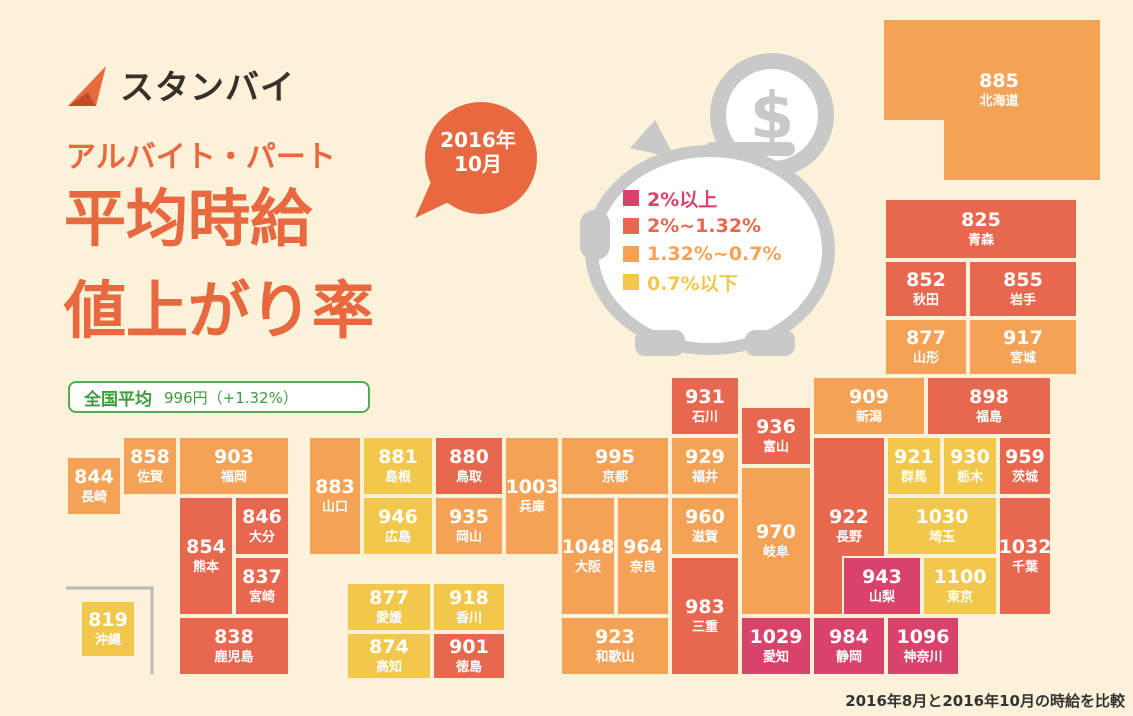 Image resolution: width=1133 pixels, height=716 pixels. Describe the element at coordinates (206, 556) in the screenshot. I see `prefecture-kumamoto: 854 熊本` at that location.